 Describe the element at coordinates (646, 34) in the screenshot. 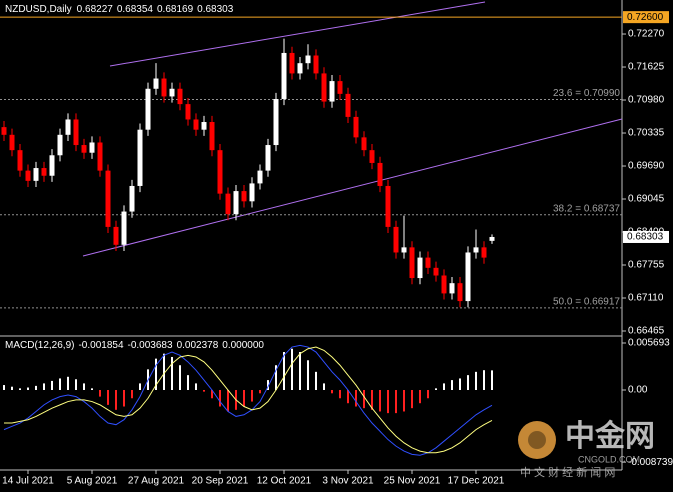

I see `y-tick-label: 0.72270` at that location.